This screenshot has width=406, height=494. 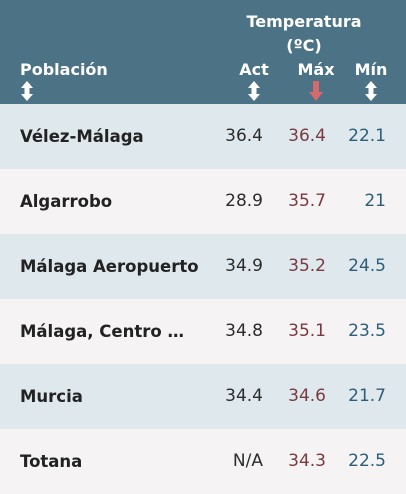 What do you see at coordinates (367, 396) in the screenshot?
I see `min-temp: 21.7` at bounding box center [367, 396].